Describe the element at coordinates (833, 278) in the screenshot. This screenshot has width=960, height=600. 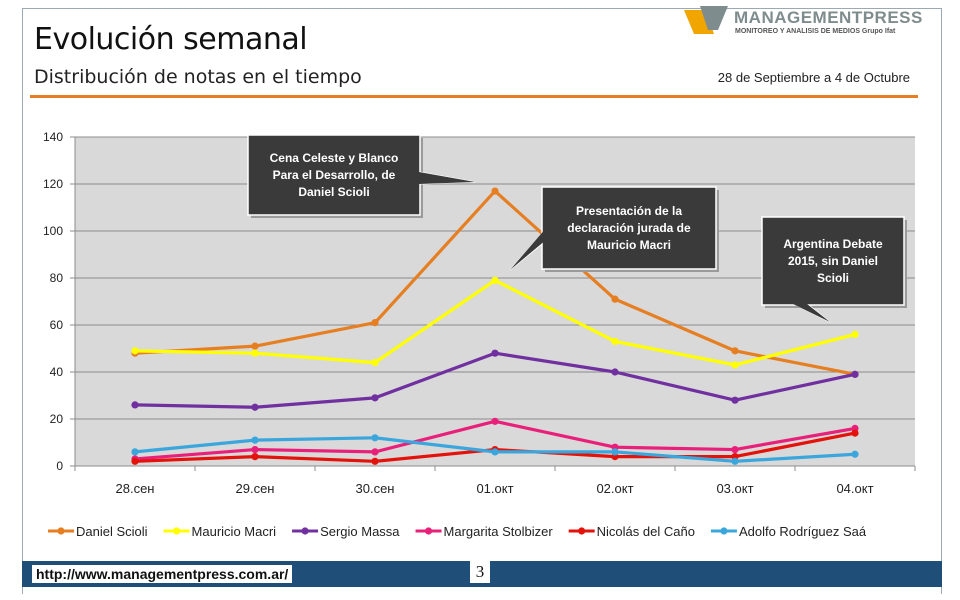
I see `callout-text-line: Scioli` at that location.